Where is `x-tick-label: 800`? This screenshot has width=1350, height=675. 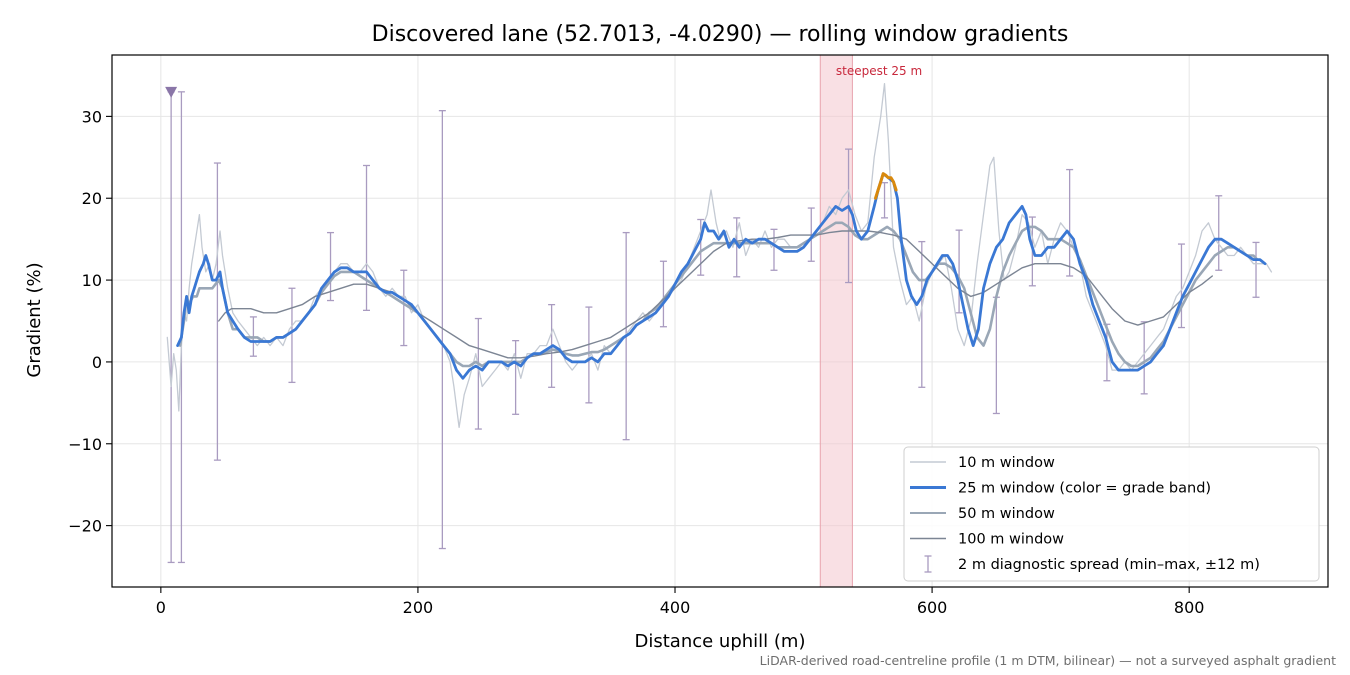 x-tick-label: 800 is located at coordinates (1189, 607).